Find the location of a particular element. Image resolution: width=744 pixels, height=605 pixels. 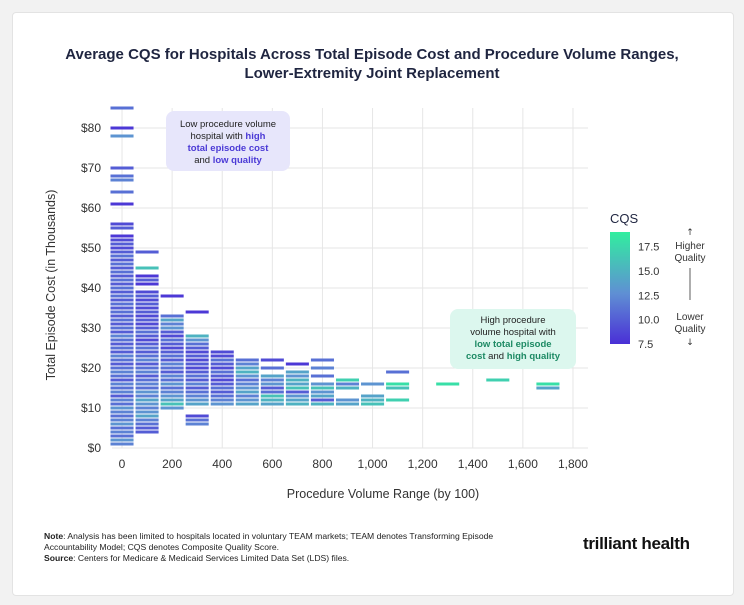

legend-lower-line1: Lower is located at coordinates (690, 317).